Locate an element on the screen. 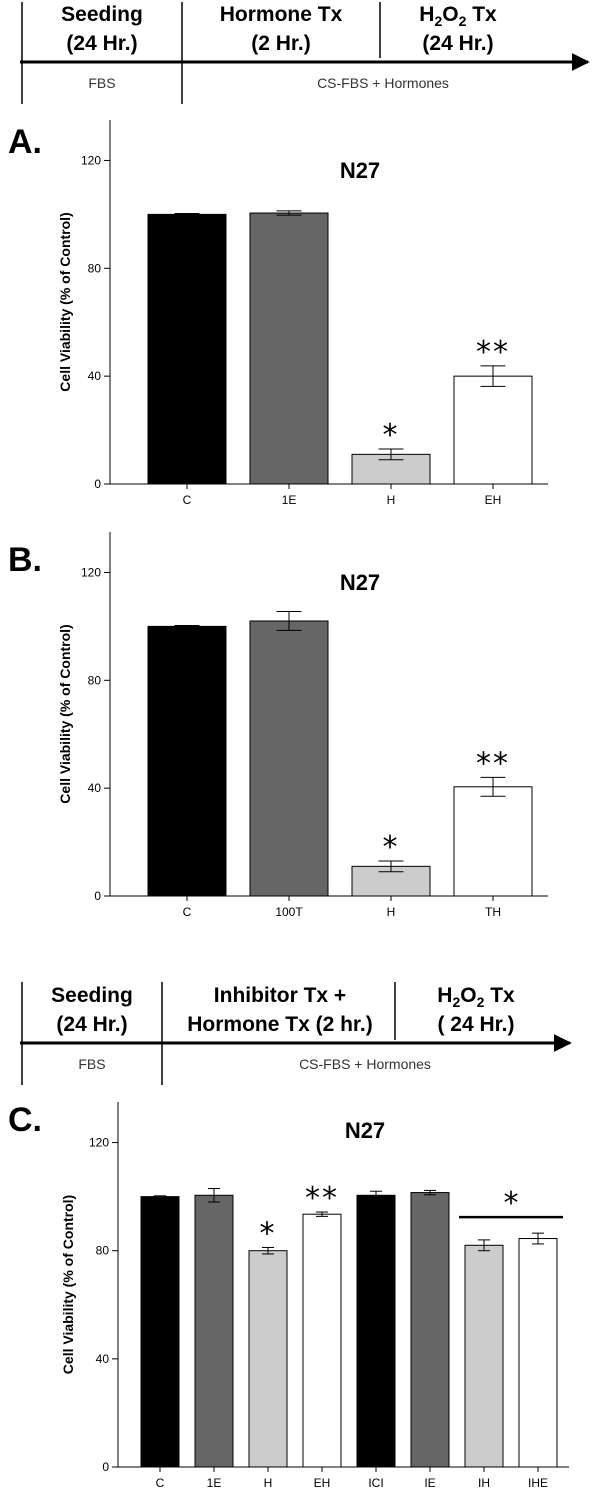  x-tick-label: 100T is located at coordinates (289, 912).